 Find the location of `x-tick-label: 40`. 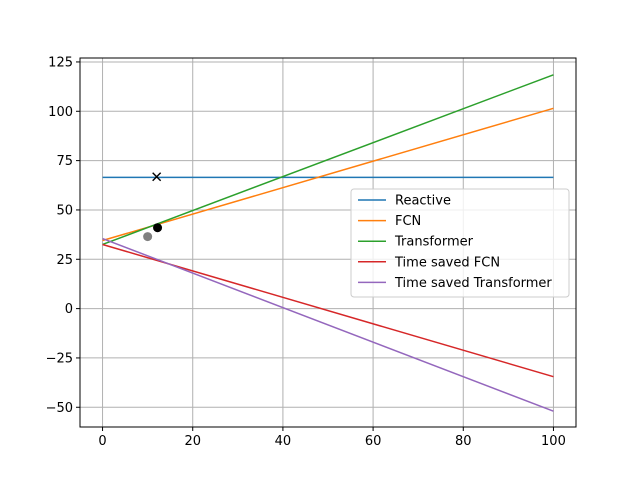

x-tick-label: 40 is located at coordinates (283, 441).